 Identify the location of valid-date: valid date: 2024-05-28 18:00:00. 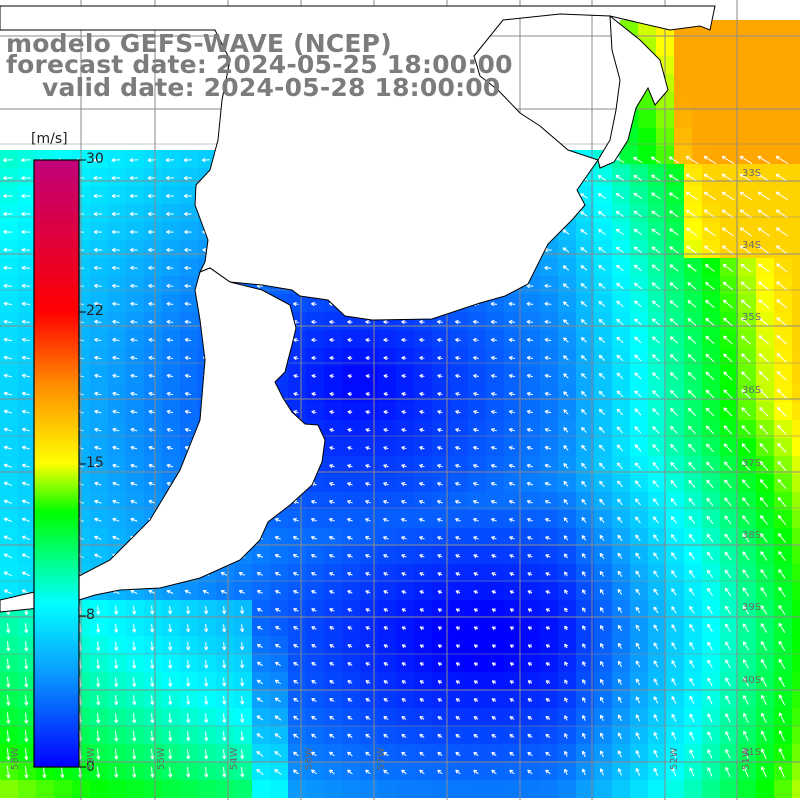
(271, 87).